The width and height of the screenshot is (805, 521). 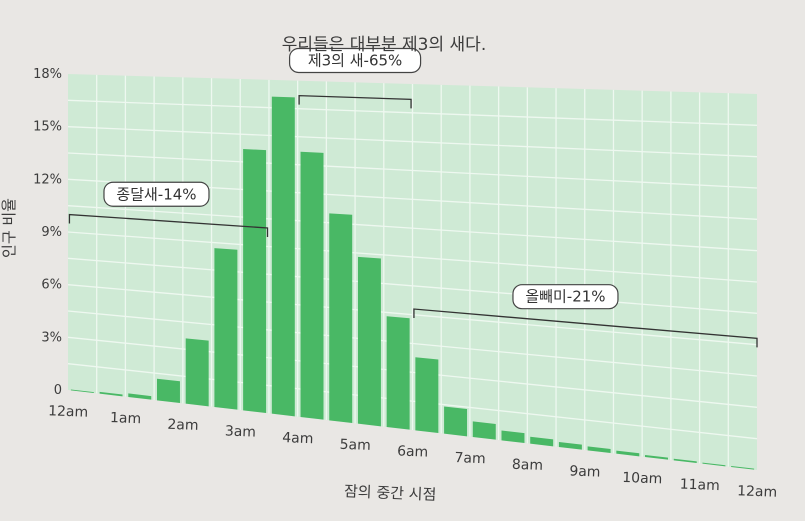 What do you see at coordinates (743, 467) in the screenshot?
I see `bar-11:30am` at bounding box center [743, 467].